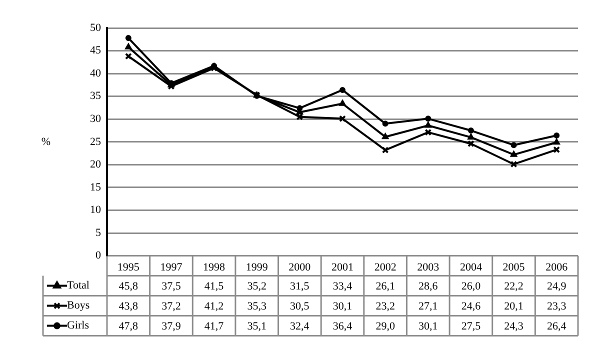  What do you see at coordinates (99, 256) in the screenshot?
I see `y-tick-label: 0` at bounding box center [99, 256].